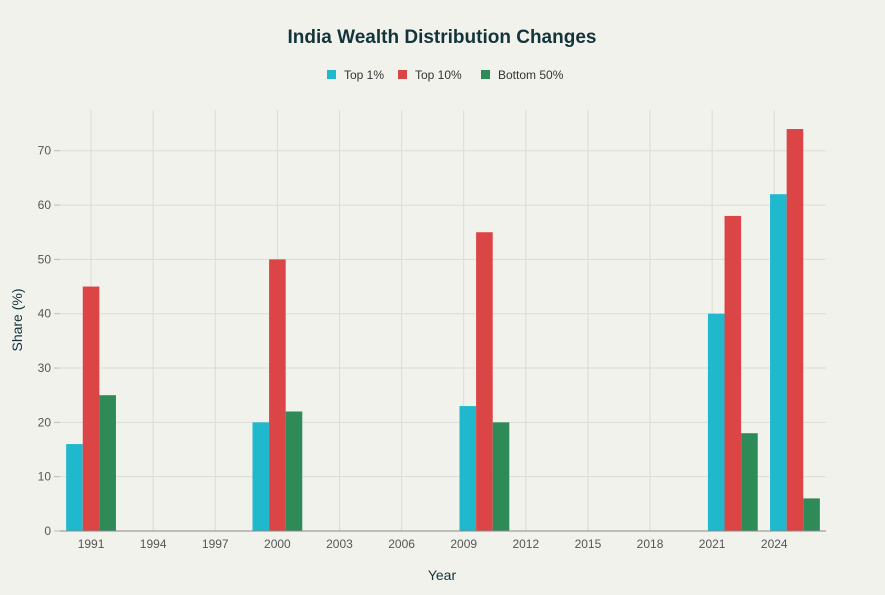 The height and width of the screenshot is (595, 885). I want to click on y-tick-label: 10, so click(45, 477).